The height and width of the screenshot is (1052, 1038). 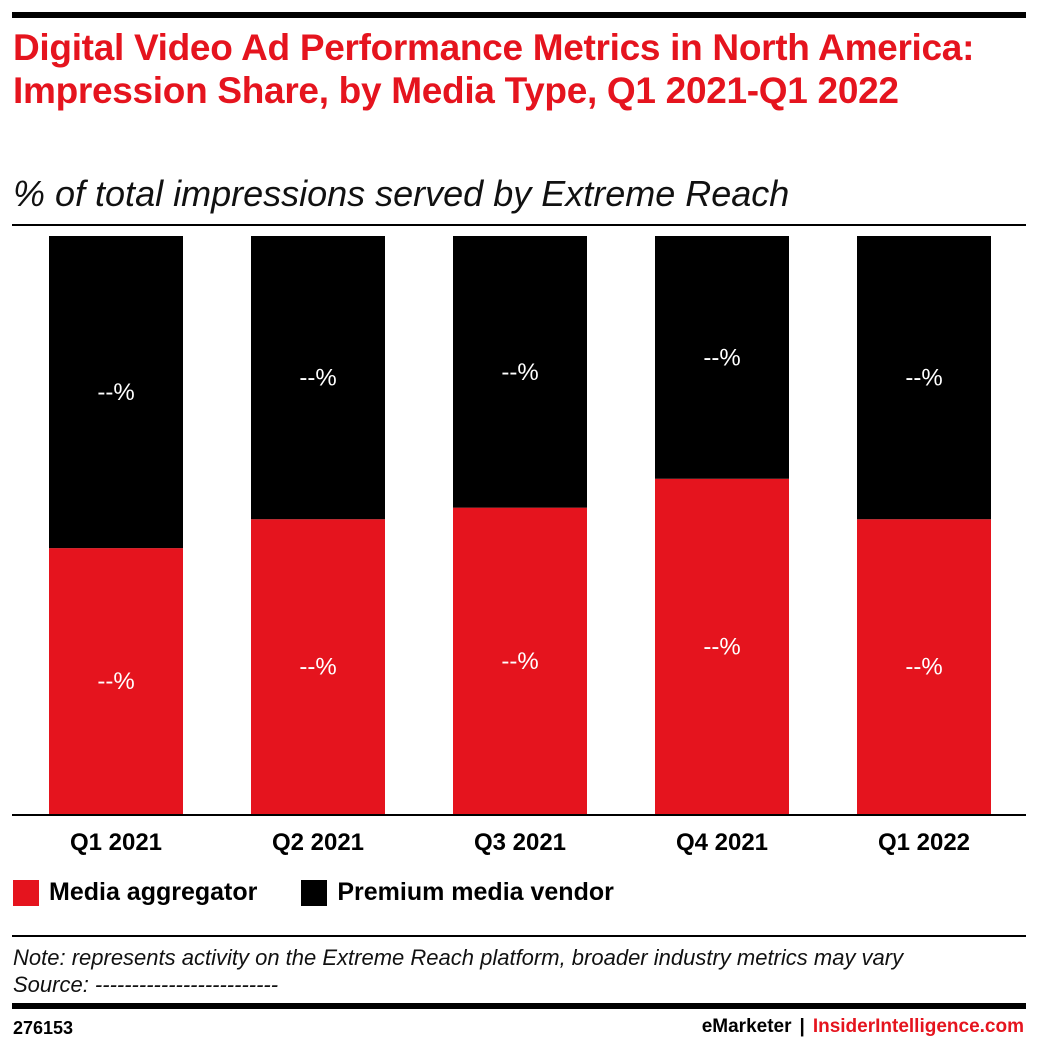 I want to click on legend-label: Premium media vendor, so click(x=475, y=892).